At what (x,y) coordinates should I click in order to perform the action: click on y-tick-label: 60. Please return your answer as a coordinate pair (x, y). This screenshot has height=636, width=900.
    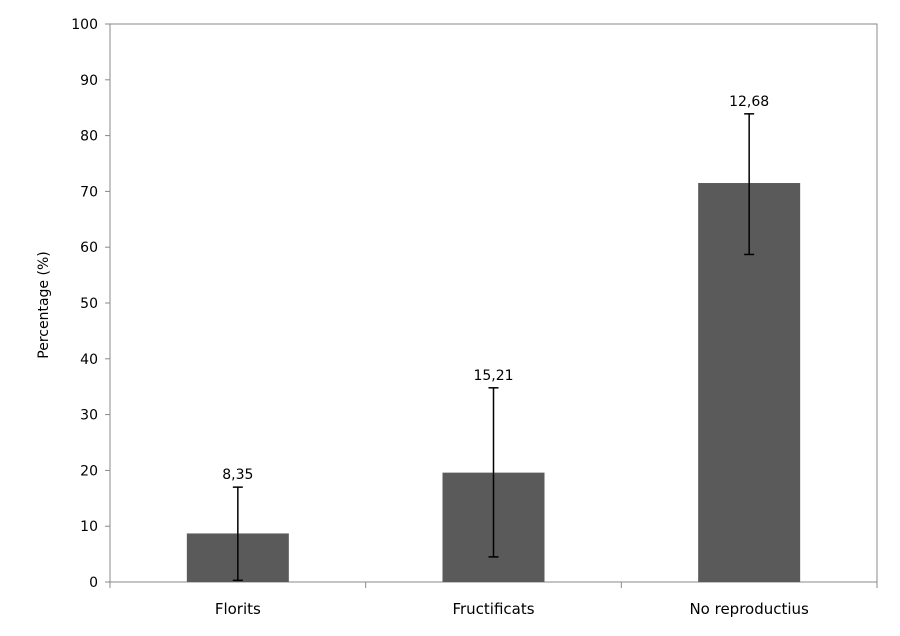
    Looking at the image, I should click on (89, 248).